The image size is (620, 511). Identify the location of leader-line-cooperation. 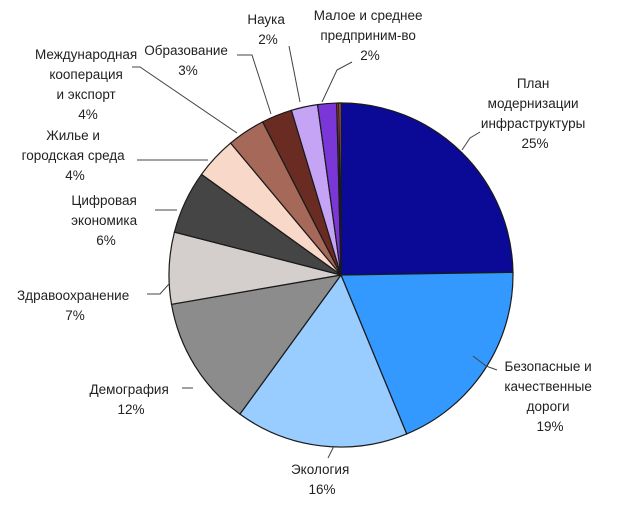
(185, 100).